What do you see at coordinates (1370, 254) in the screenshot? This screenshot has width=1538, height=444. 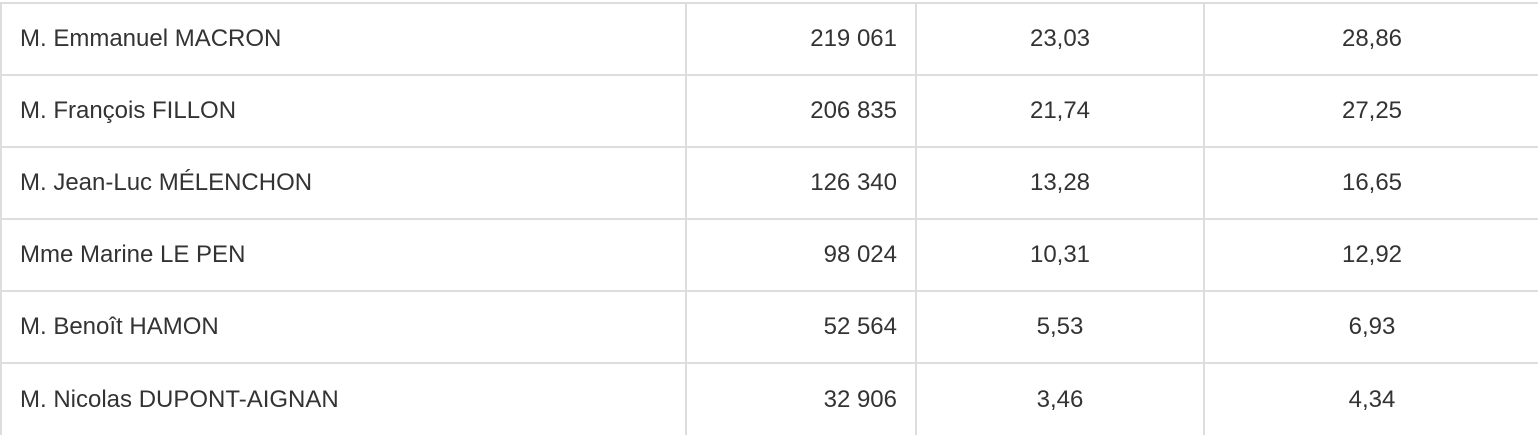 I see `percent-cast: 12,92` at bounding box center [1370, 254].